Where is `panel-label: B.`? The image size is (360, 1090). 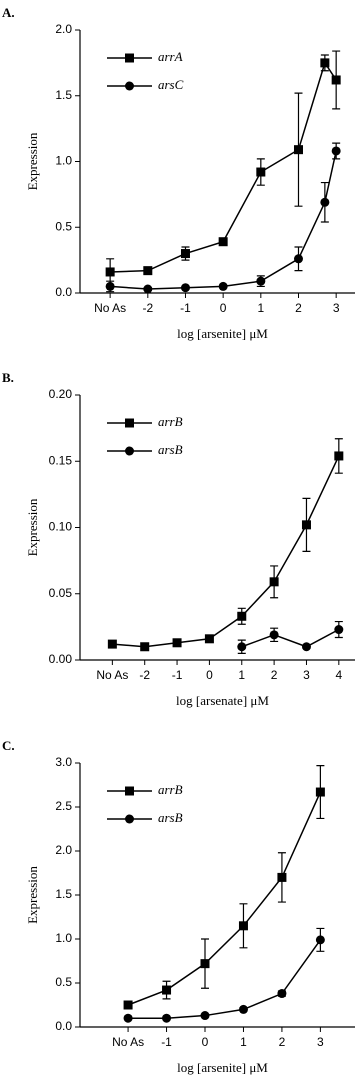 panel-label: B. is located at coordinates (8, 377).